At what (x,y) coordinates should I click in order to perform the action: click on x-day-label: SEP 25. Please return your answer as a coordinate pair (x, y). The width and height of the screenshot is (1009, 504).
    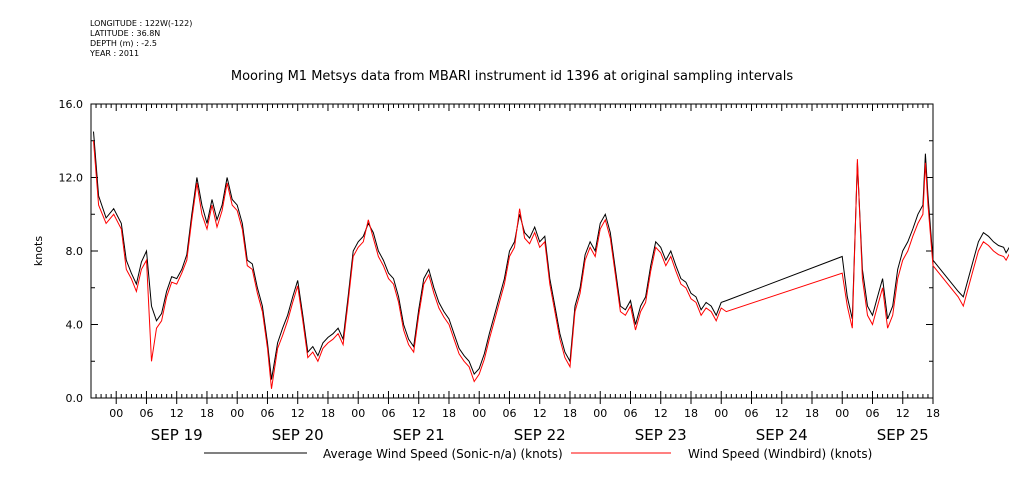
    Looking at the image, I should click on (903, 435).